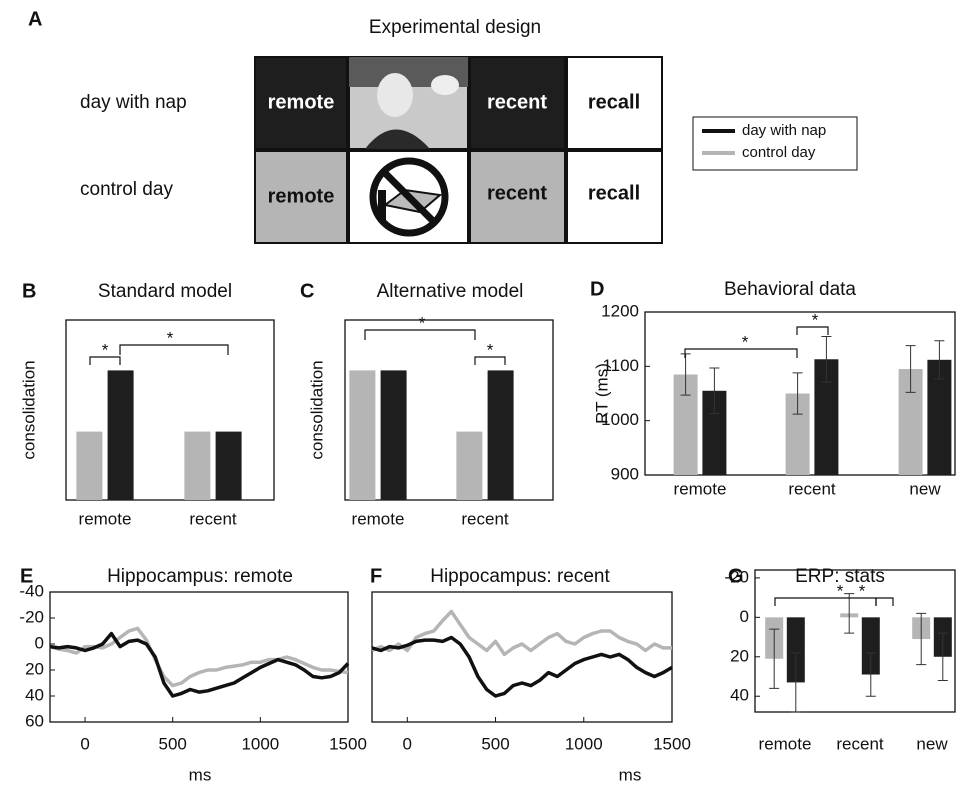  Describe the element at coordinates (407, 743) in the screenshot. I see `x-tick-label: 0` at that location.